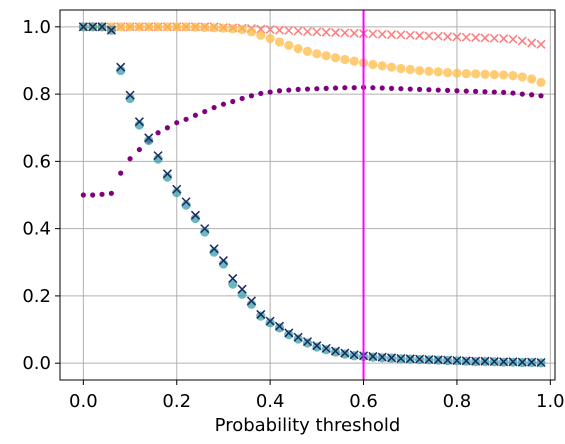 The width and height of the screenshot is (565, 444). What do you see at coordinates (550, 401) in the screenshot?
I see `x-tick-label: 1.0` at bounding box center [550, 401].